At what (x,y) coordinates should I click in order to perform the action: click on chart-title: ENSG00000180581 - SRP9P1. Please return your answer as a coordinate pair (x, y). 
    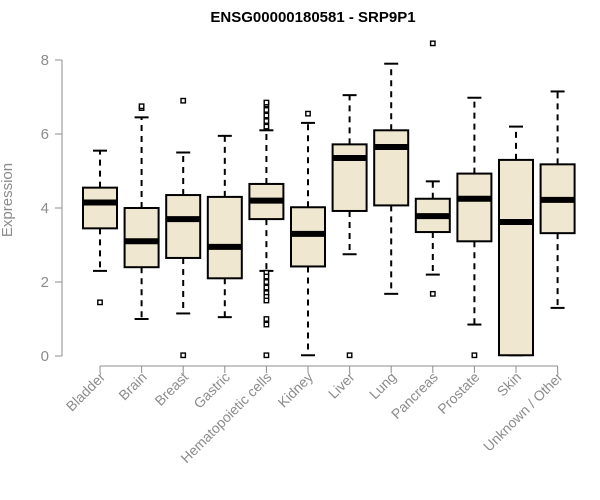
    Looking at the image, I should click on (312, 17).